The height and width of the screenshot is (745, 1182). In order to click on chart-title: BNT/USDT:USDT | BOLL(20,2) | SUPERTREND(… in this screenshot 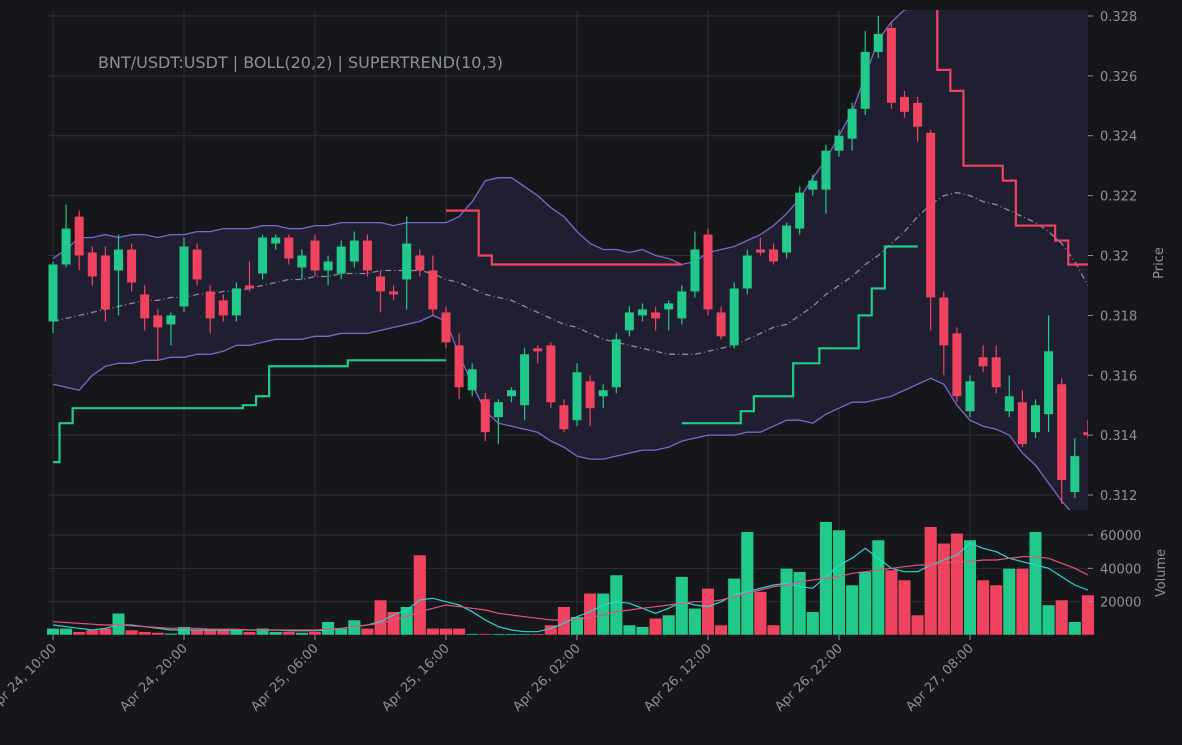, I will do `click(300, 62)`.